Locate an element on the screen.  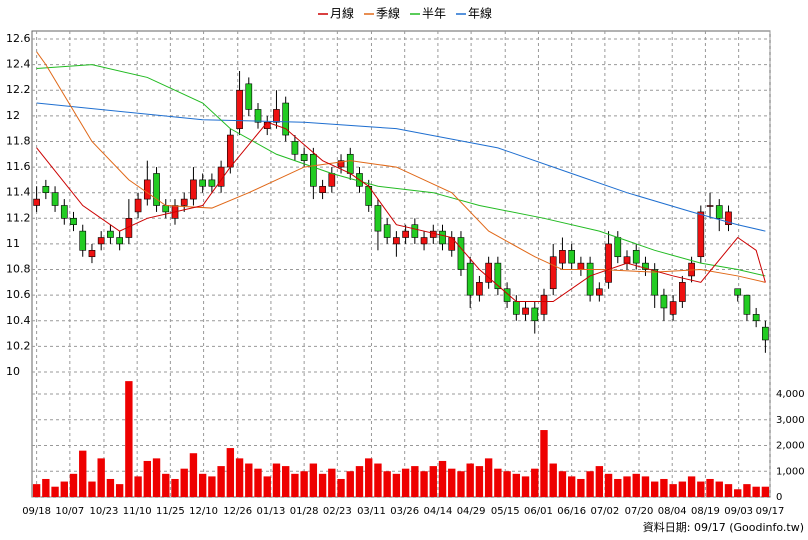
y2-tick-label: 0 is located at coordinates (779, 497).